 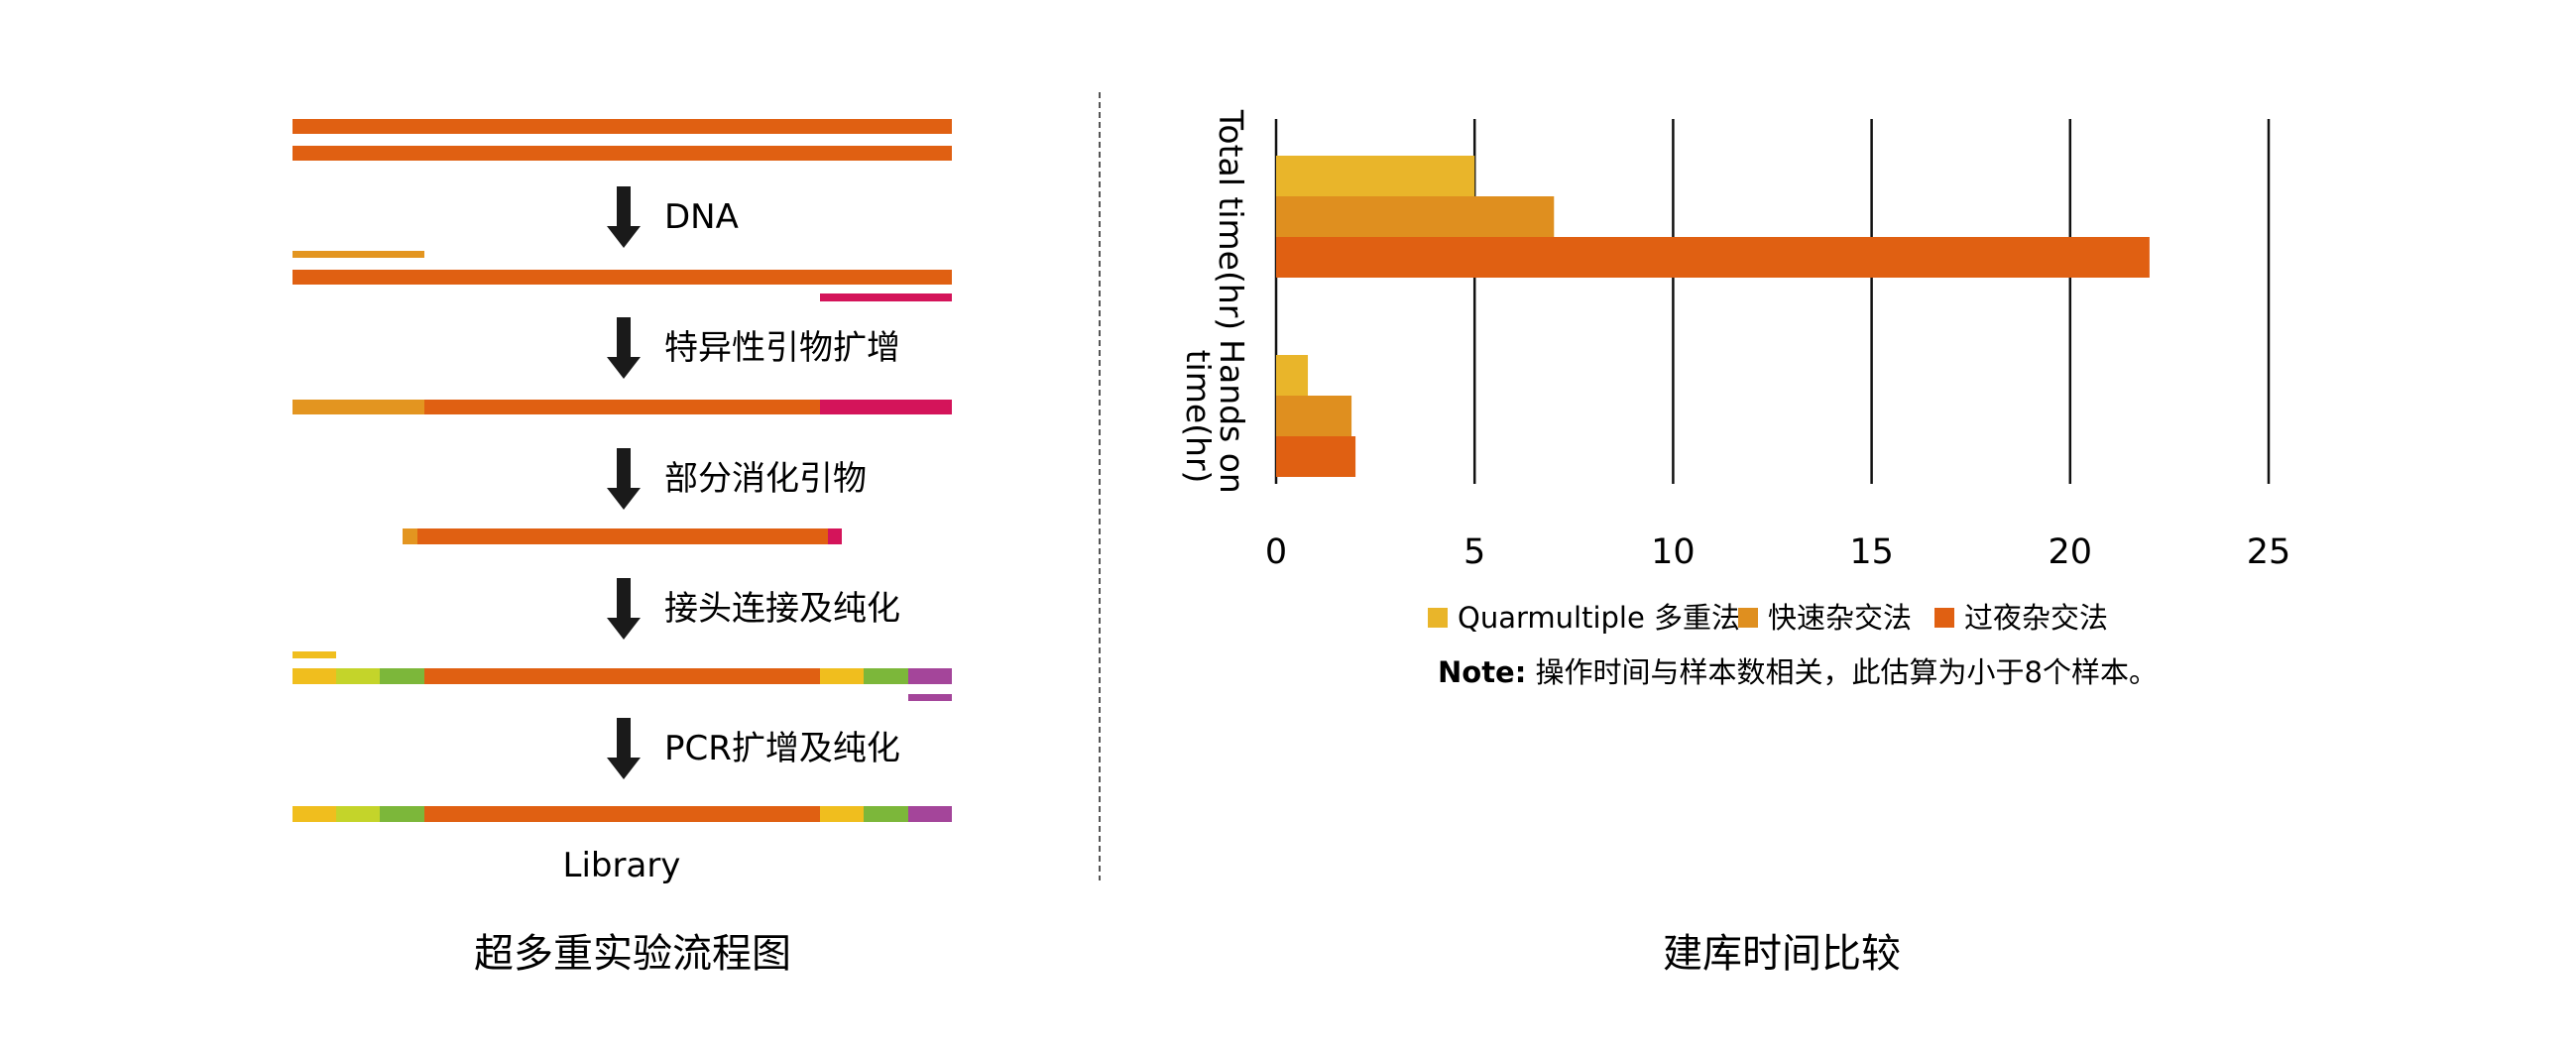 I want to click on primer-annealing, so click(x=622, y=276).